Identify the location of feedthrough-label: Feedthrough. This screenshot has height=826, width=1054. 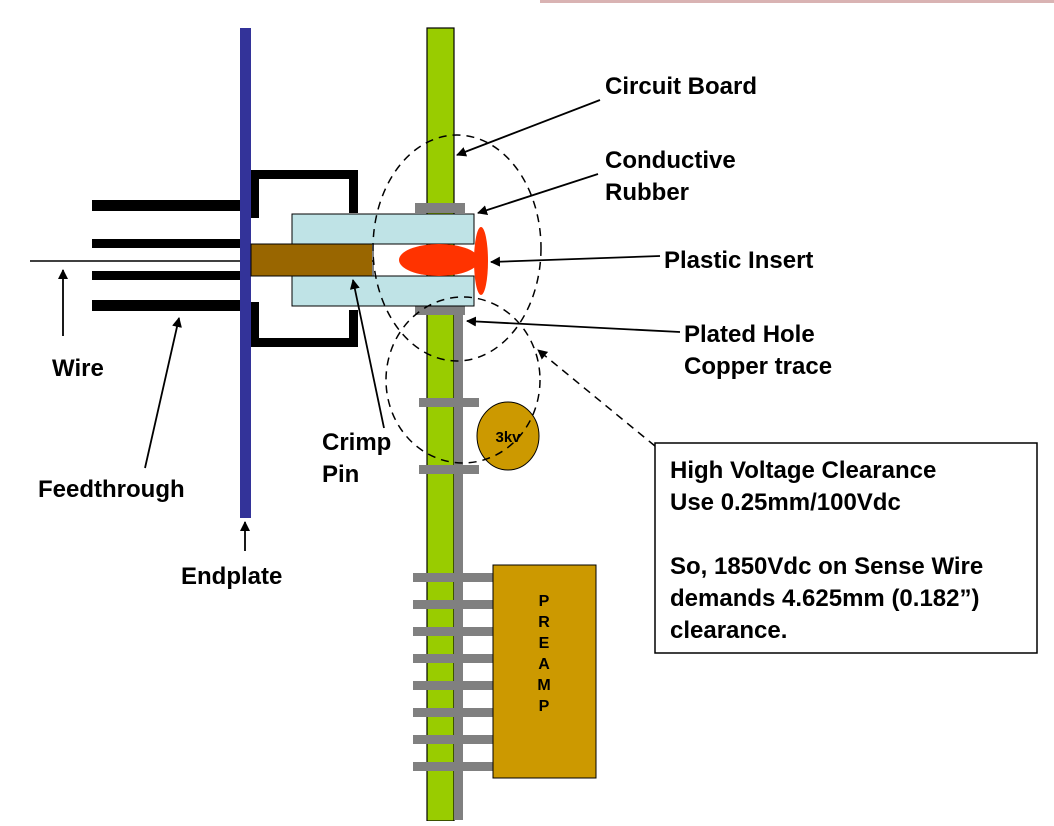
(111, 489).